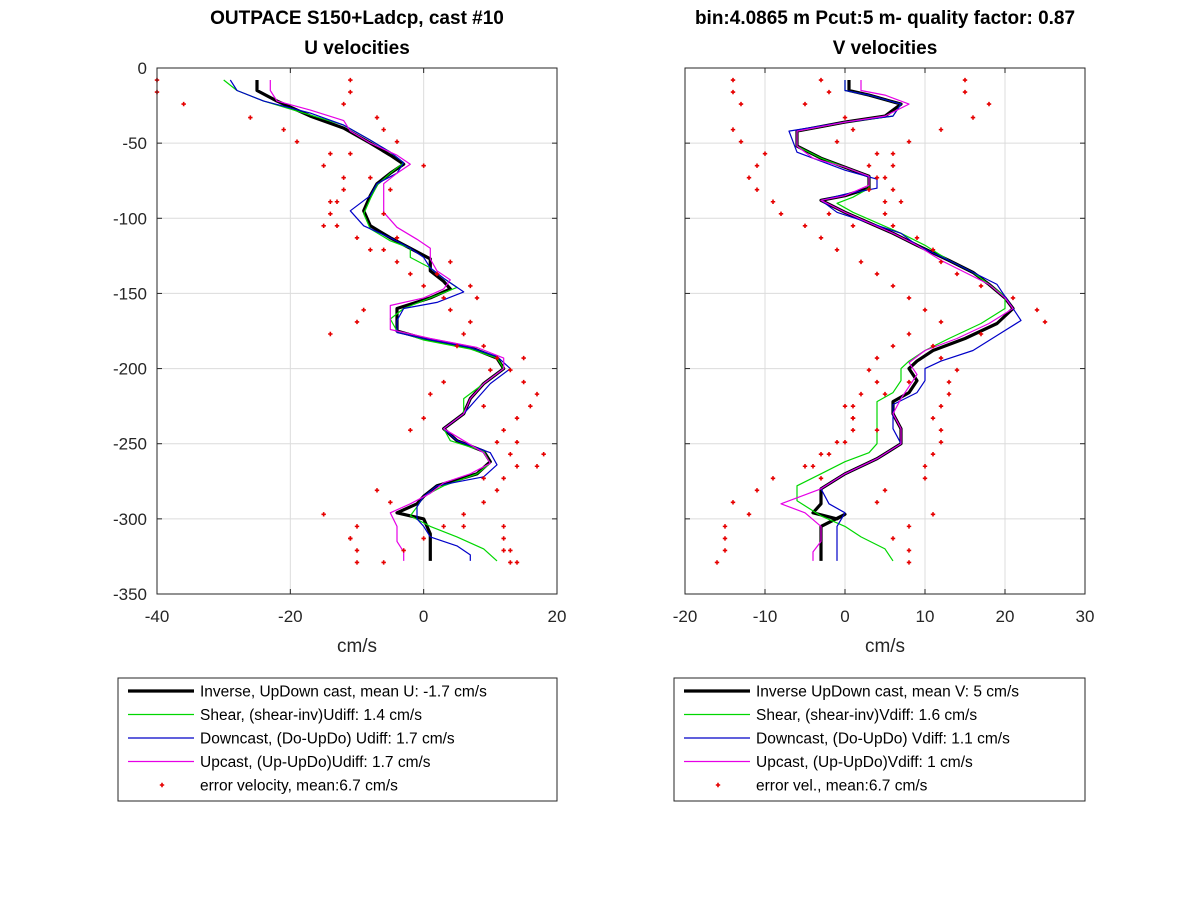  I want to click on v-legend-label-2: Downcast, (Do-UpDo) Vdiff: 1.1 cm/s, so click(883, 739).